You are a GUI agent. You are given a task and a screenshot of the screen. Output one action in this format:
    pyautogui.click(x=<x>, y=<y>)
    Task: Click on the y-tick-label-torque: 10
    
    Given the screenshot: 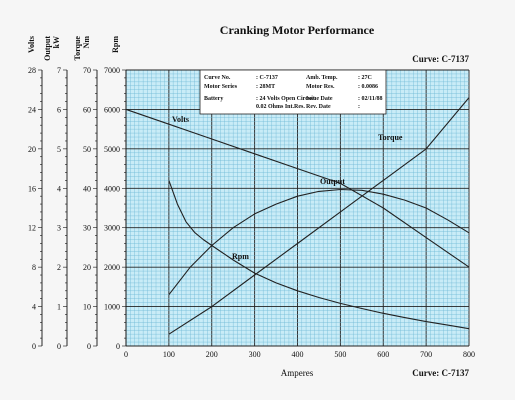 What is the action you would take?
    pyautogui.click(x=87, y=307)
    